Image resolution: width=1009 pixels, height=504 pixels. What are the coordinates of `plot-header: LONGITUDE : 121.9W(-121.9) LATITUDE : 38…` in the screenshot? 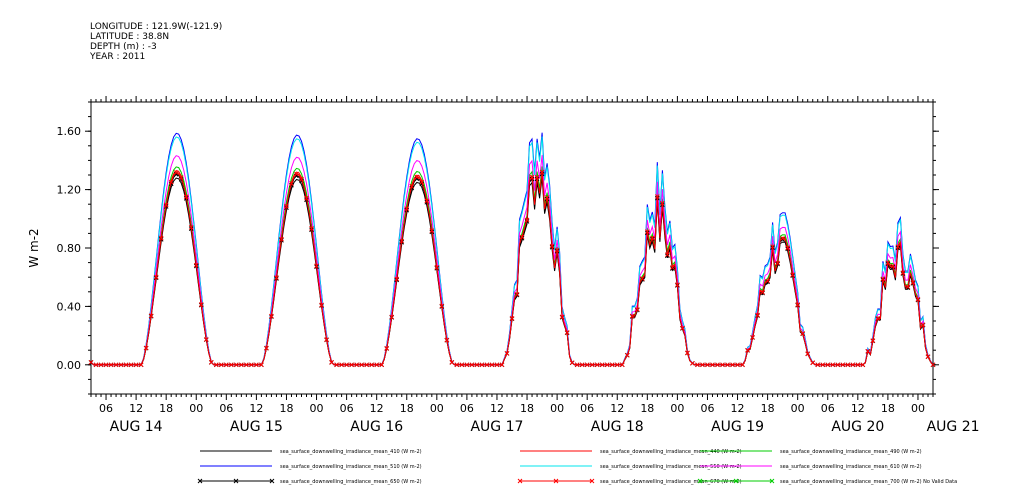 It's located at (156, 42).